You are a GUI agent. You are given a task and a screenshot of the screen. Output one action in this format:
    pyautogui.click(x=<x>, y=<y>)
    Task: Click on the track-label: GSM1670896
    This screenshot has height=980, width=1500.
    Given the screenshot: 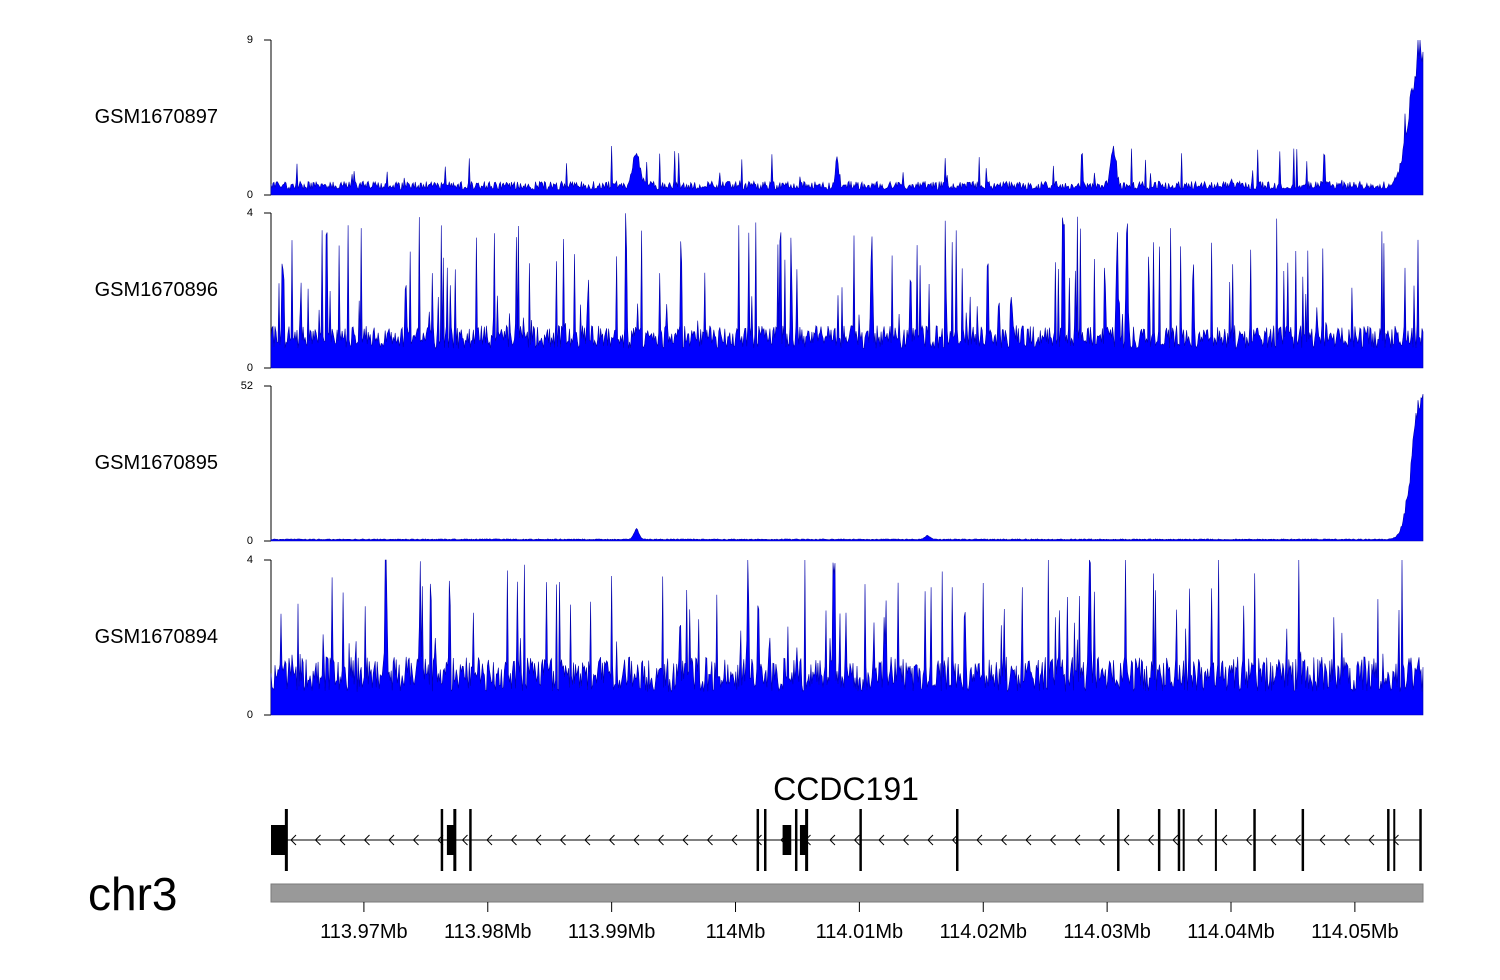 What is the action you would take?
    pyautogui.click(x=156, y=290)
    